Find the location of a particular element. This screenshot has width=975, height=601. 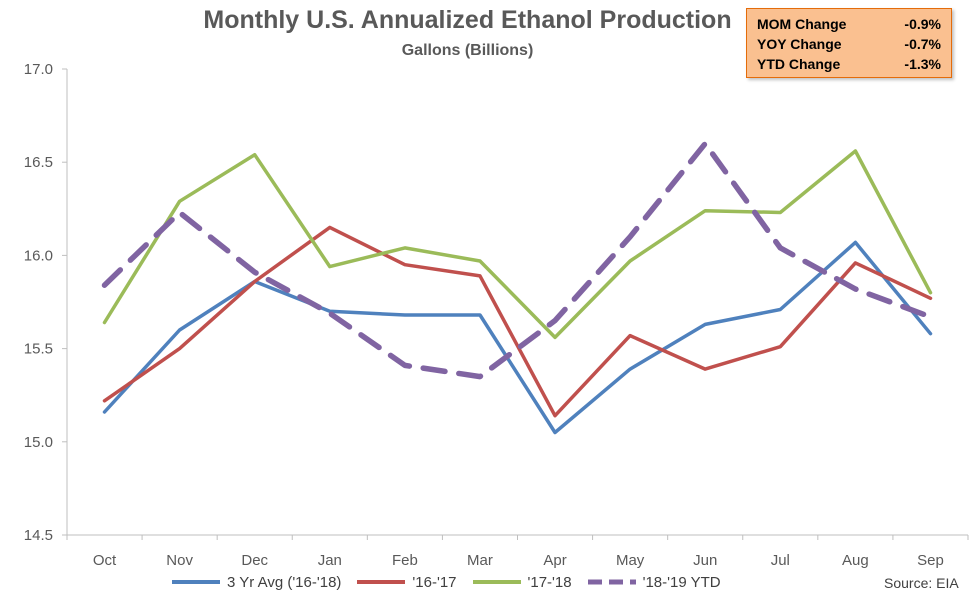

y-tick-label: 14.5 is located at coordinates (38, 535).